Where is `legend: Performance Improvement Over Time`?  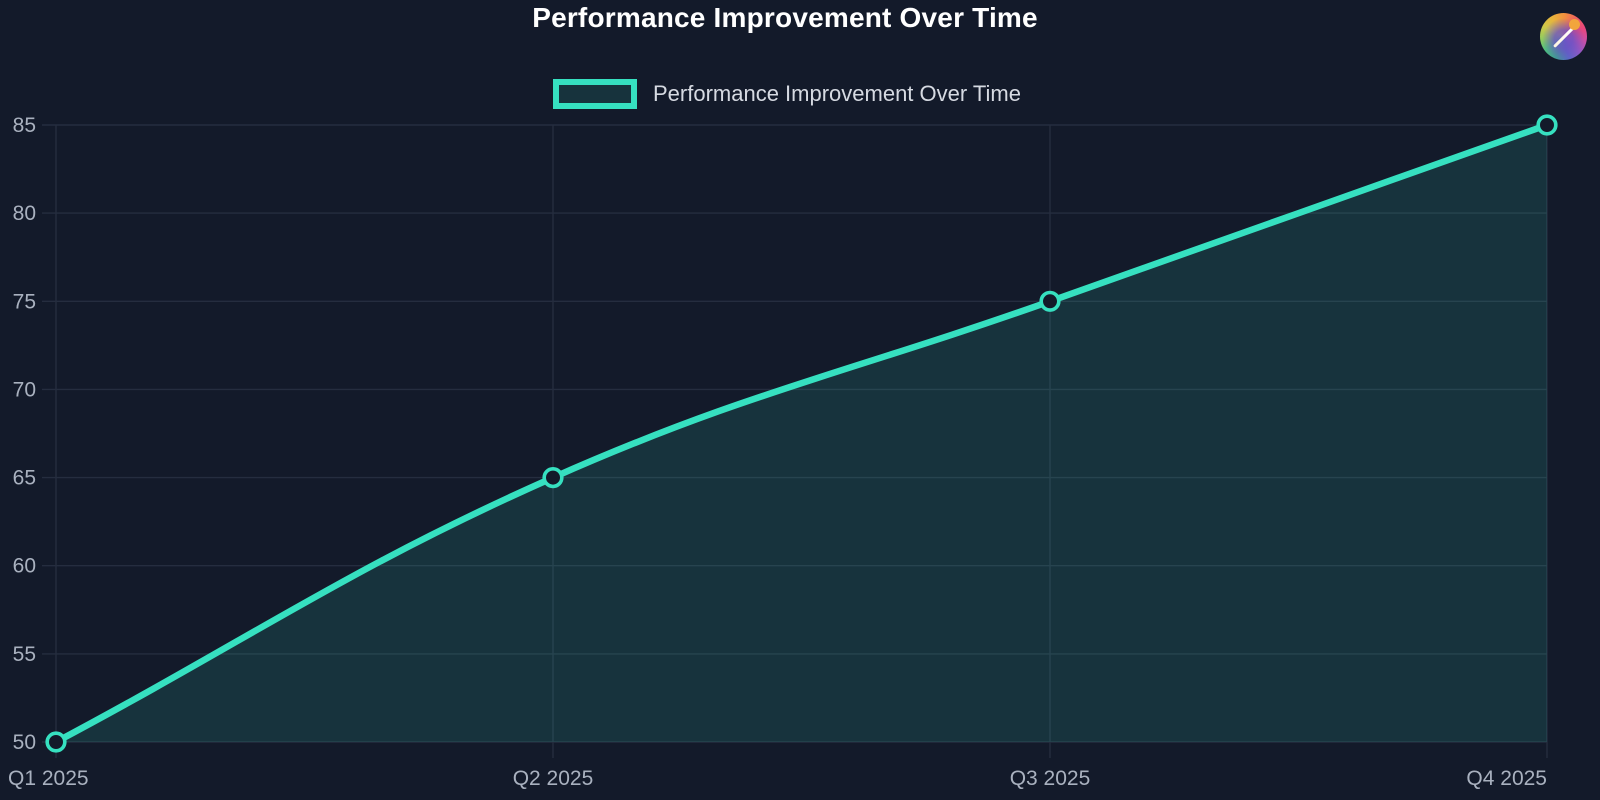 legend: Performance Improvement Over Time is located at coordinates (787, 94).